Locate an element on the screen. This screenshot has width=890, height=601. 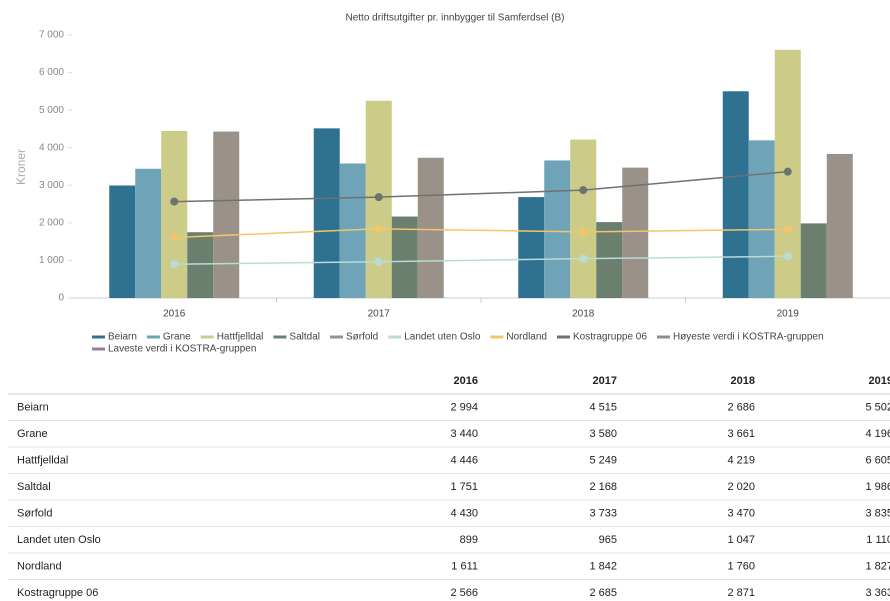
table-cell: 3 440 is located at coordinates (464, 434).